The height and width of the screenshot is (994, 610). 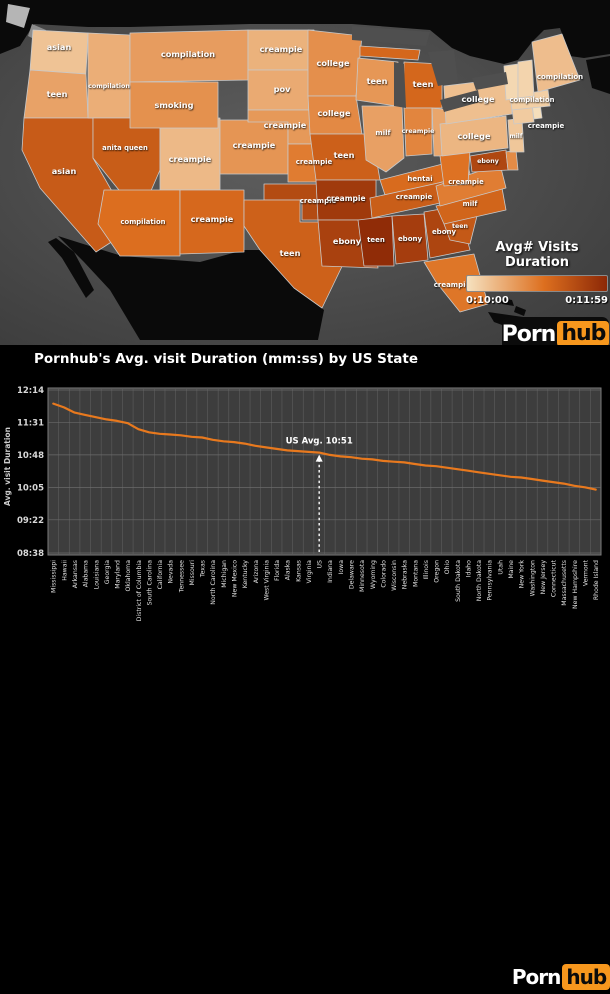 I want to click on state-indiana, so click(x=418, y=132).